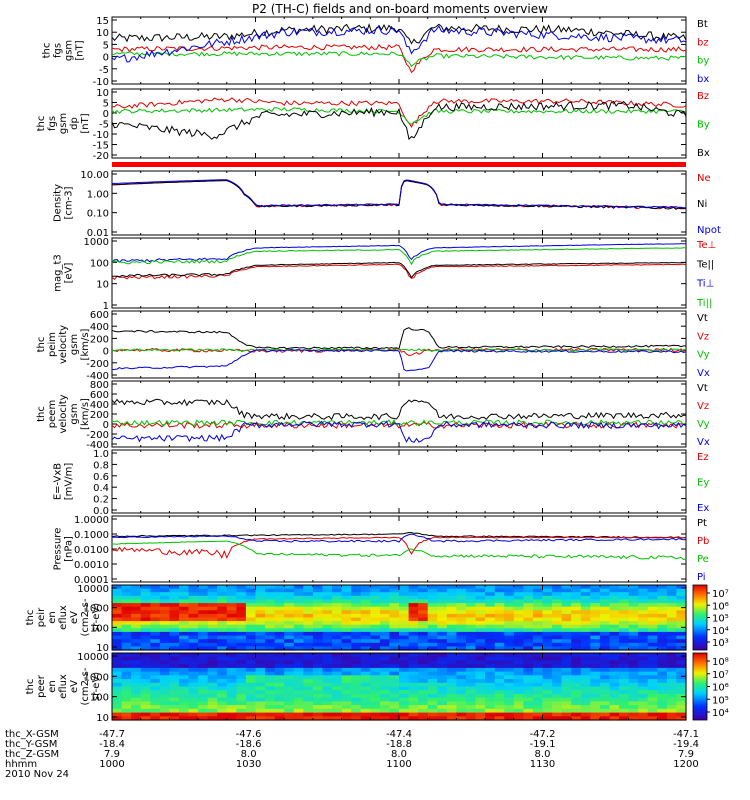 The width and height of the screenshot is (750, 800). I want to click on y-tick-label: 100, so click(99, 698).